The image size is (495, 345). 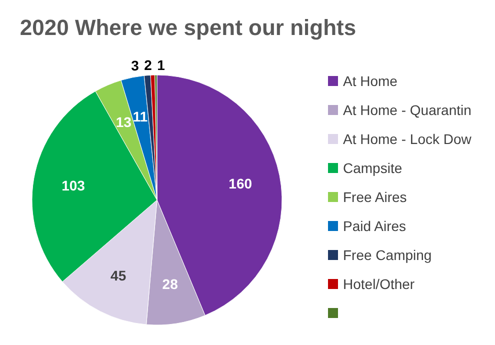 What do you see at coordinates (375, 196) in the screenshot?
I see `legend-label: Free Aires` at bounding box center [375, 196].